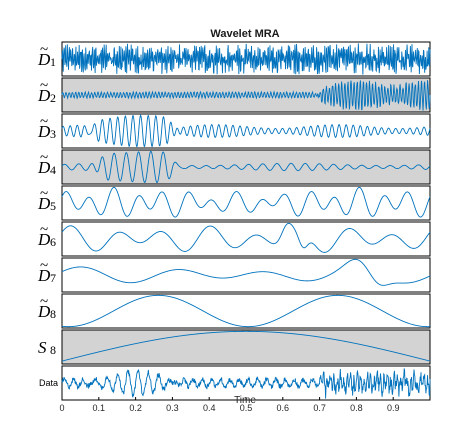 This screenshot has width=474, height=424. Describe the element at coordinates (393, 408) in the screenshot. I see `x-tick-label: 0.9` at that location.